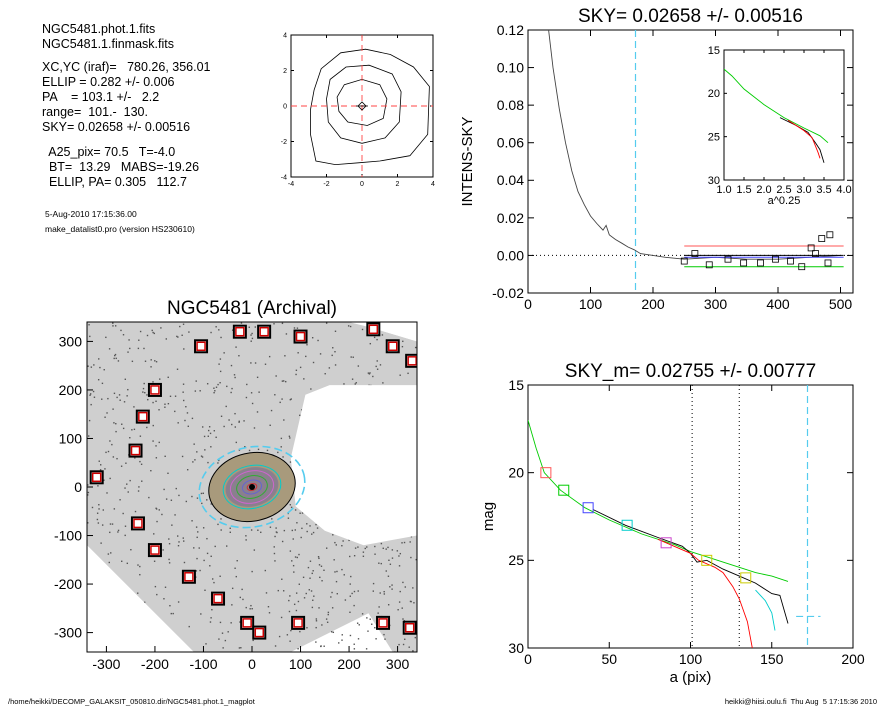 This screenshot has width=885, height=708. What do you see at coordinates (68, 536) in the screenshot?
I see `image-ytick-label: -100` at bounding box center [68, 536].